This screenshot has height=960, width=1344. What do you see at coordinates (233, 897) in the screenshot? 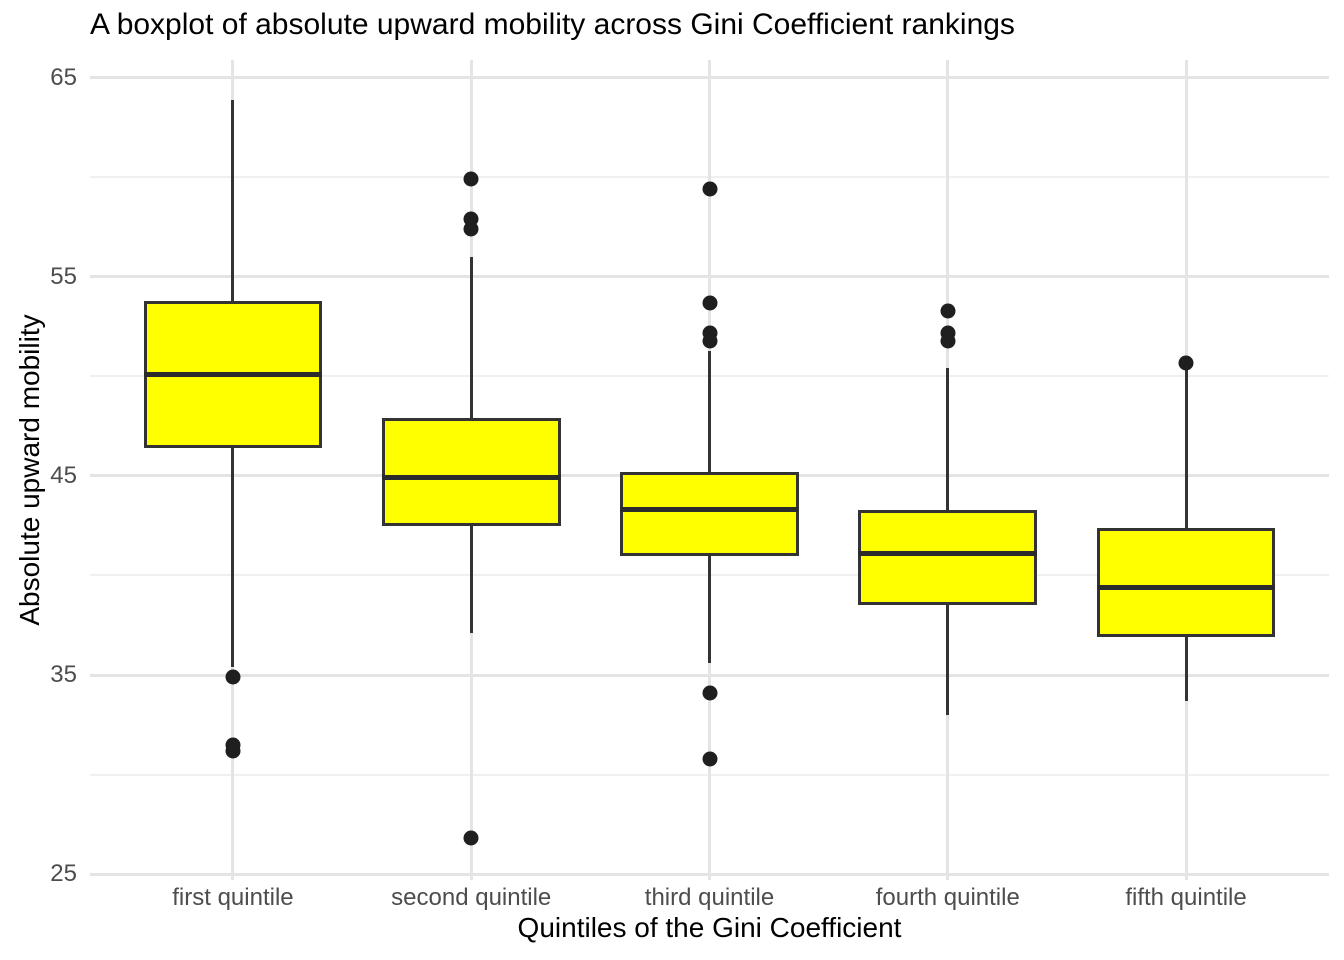
I see `x-tick-label-1: first quintile` at bounding box center [233, 897].